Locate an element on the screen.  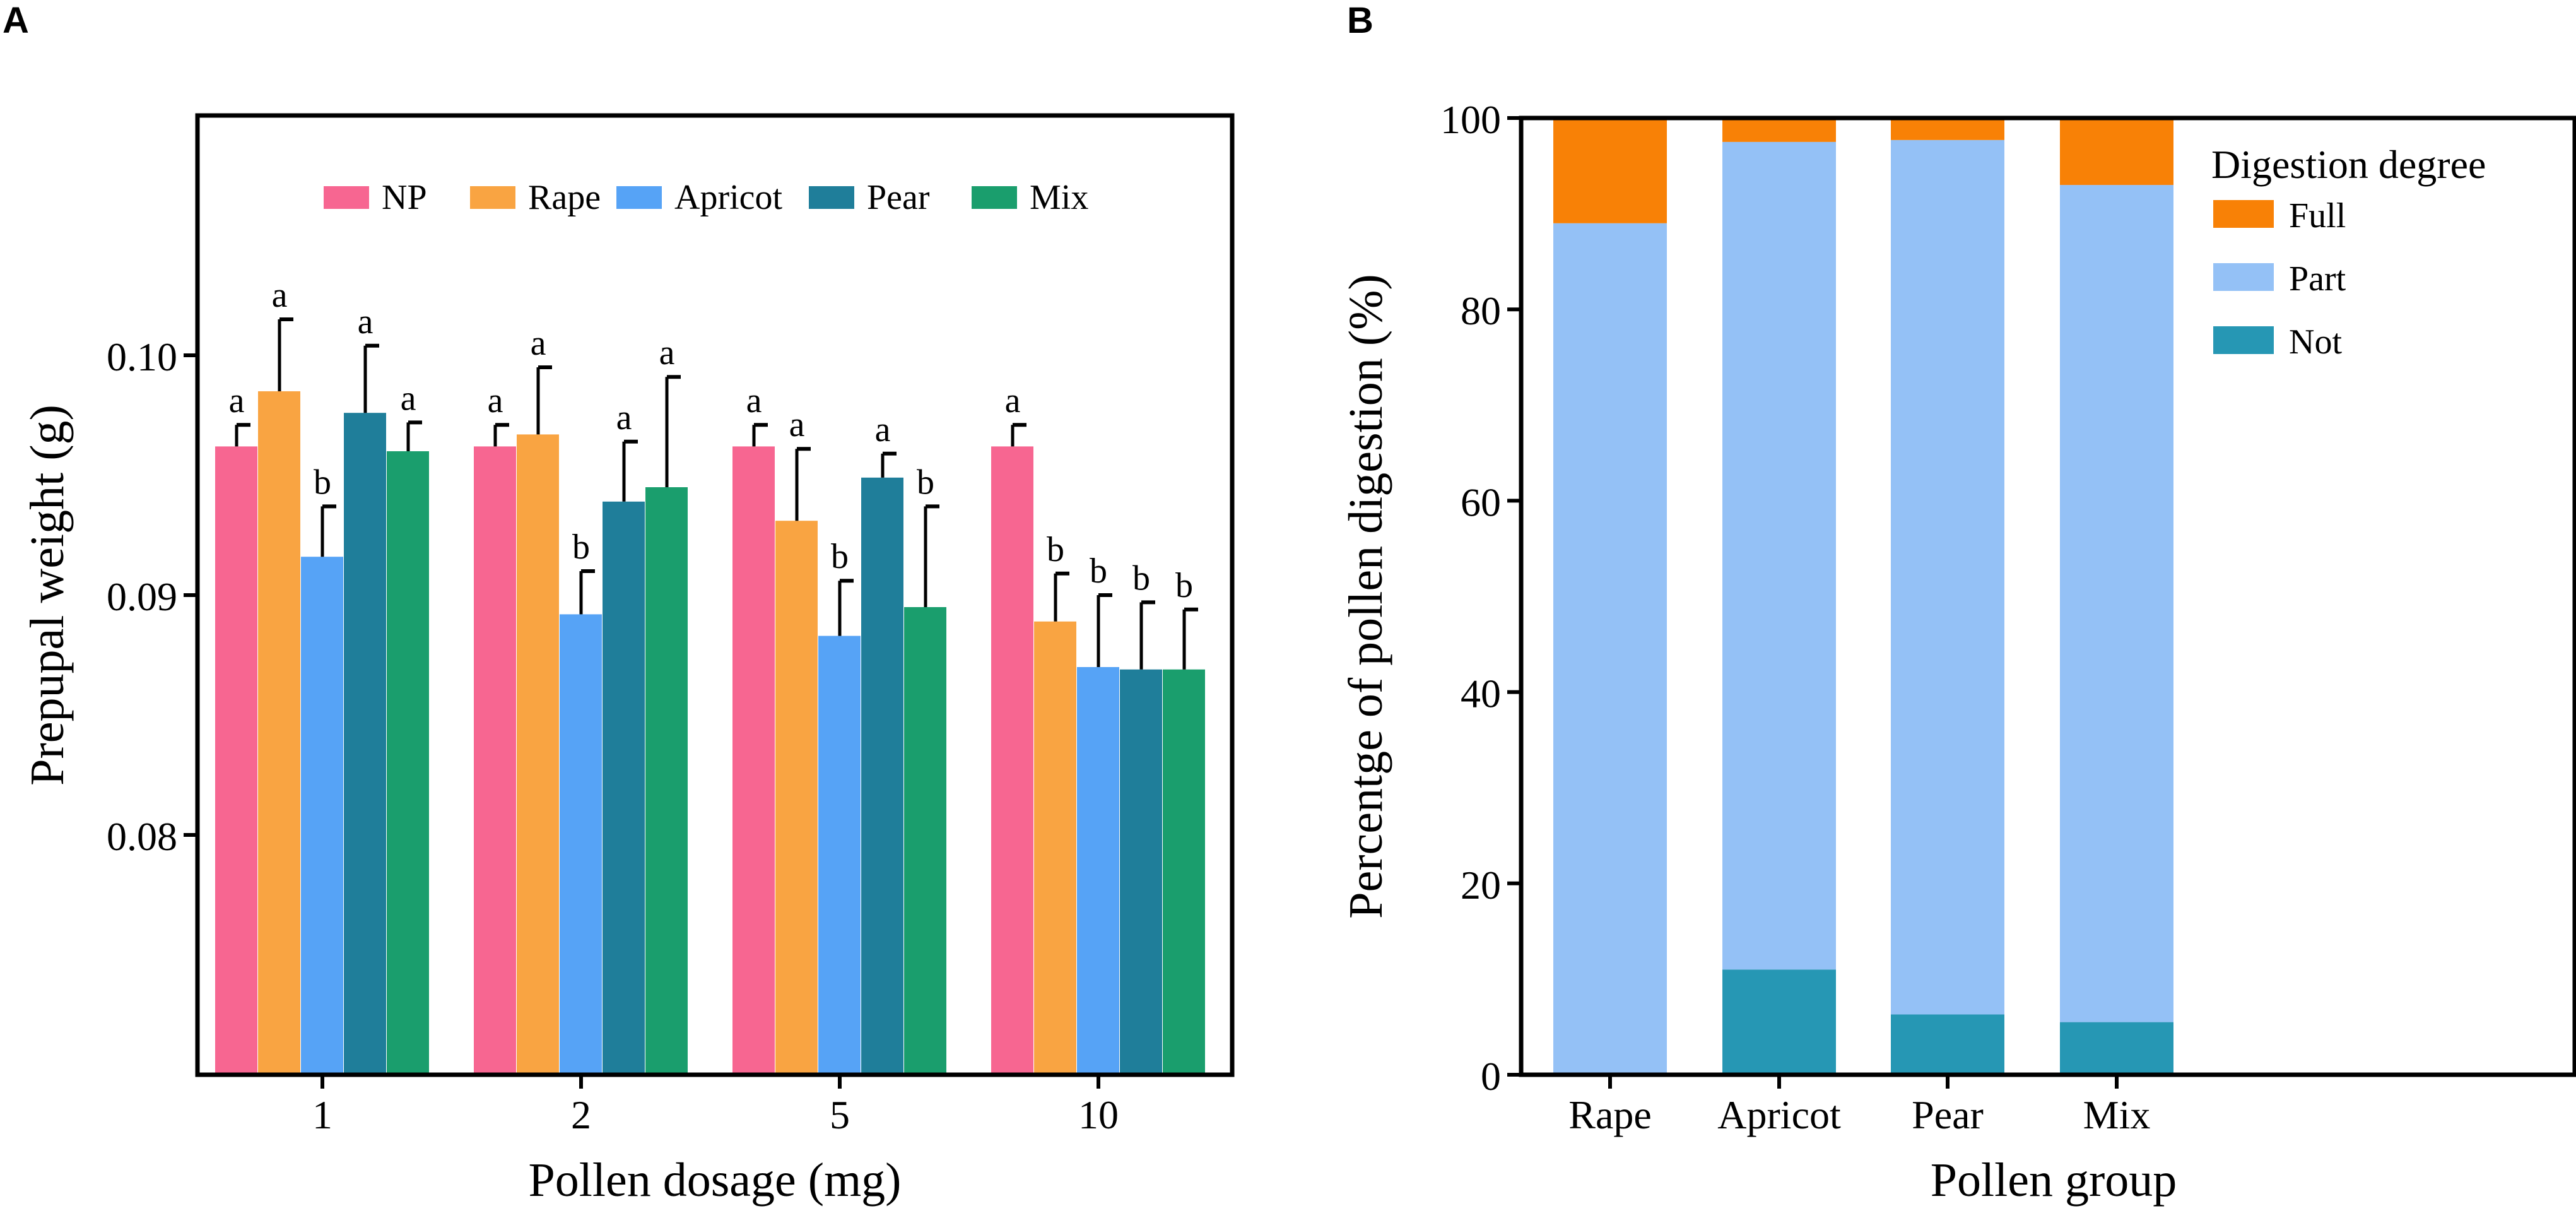
chart-b-y-tick-label: 0 is located at coordinates (1491, 1076).